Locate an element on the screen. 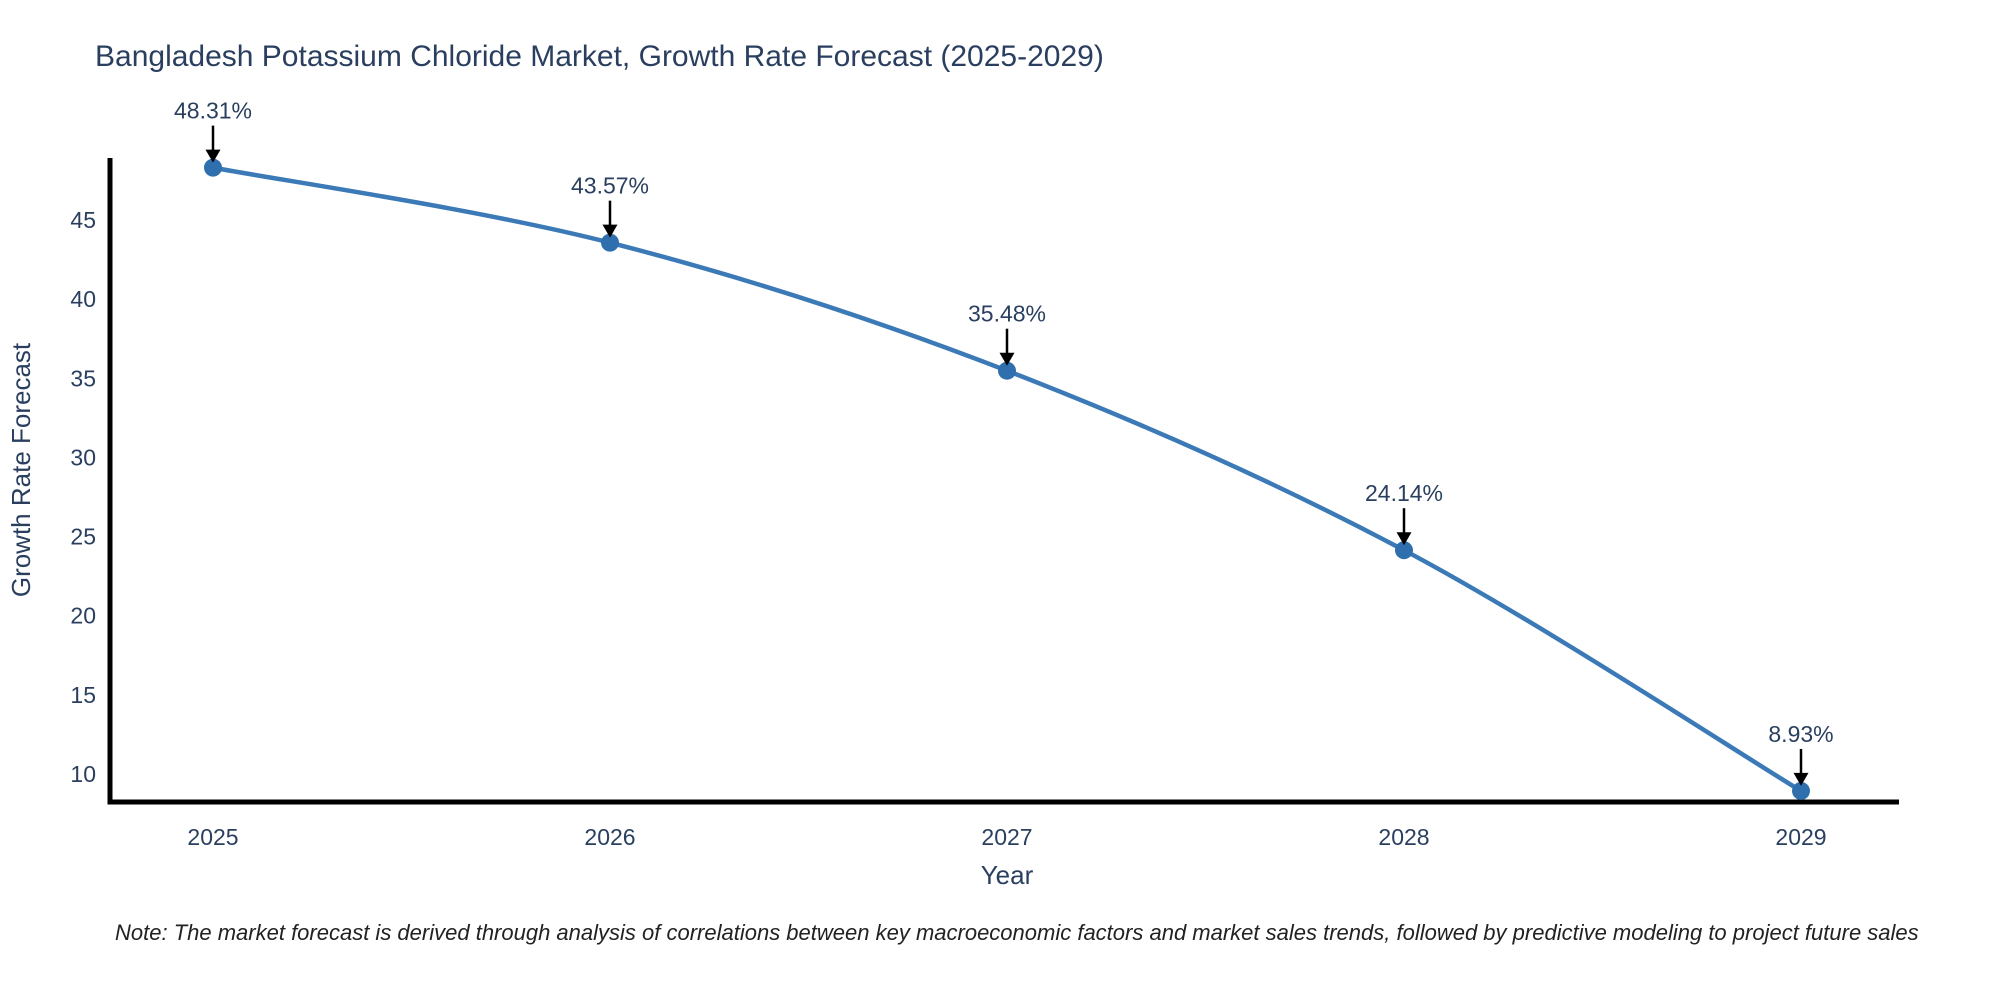 The height and width of the screenshot is (1000, 2000). x-tick-label: 2028 is located at coordinates (1403, 837).